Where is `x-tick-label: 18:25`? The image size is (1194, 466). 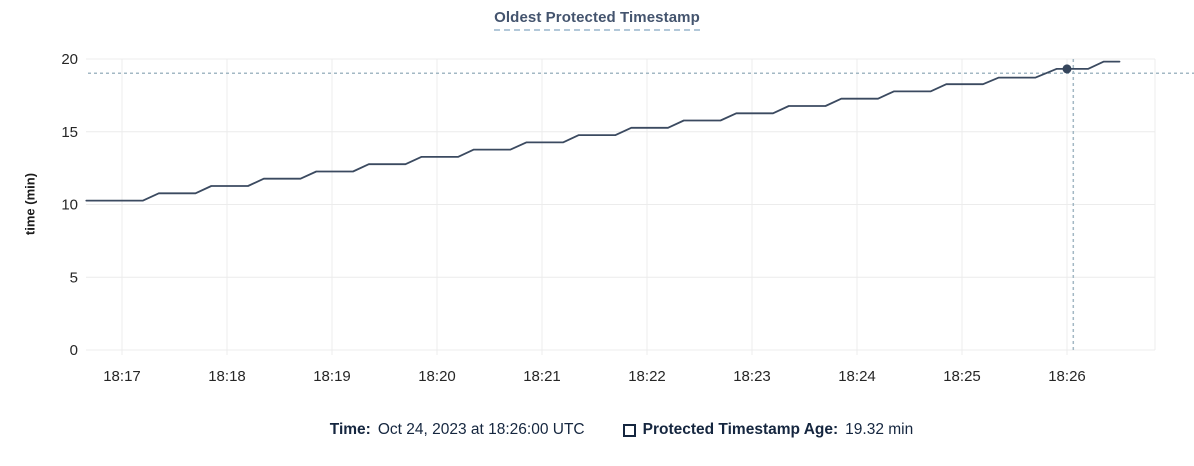 x-tick-label: 18:25 is located at coordinates (962, 376).